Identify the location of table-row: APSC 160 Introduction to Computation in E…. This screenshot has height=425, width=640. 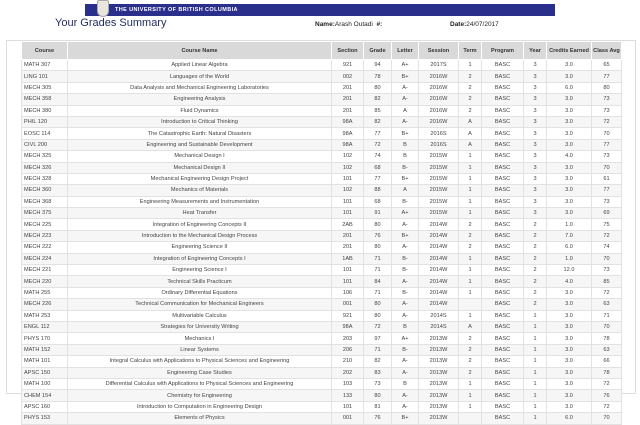
(321, 407).